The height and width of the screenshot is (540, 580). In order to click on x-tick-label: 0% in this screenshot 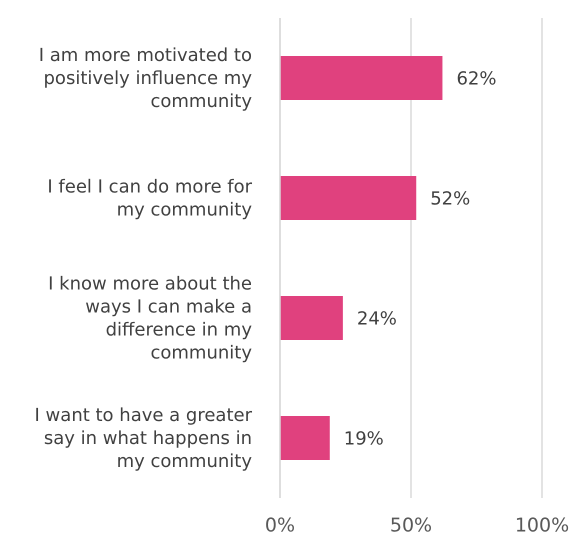, I will do `click(280, 525)`.